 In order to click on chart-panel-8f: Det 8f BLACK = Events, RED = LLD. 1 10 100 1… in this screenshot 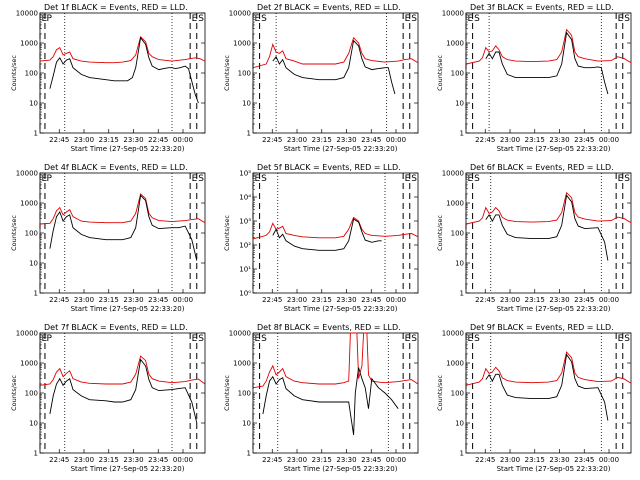, I will do `click(321, 398)`.